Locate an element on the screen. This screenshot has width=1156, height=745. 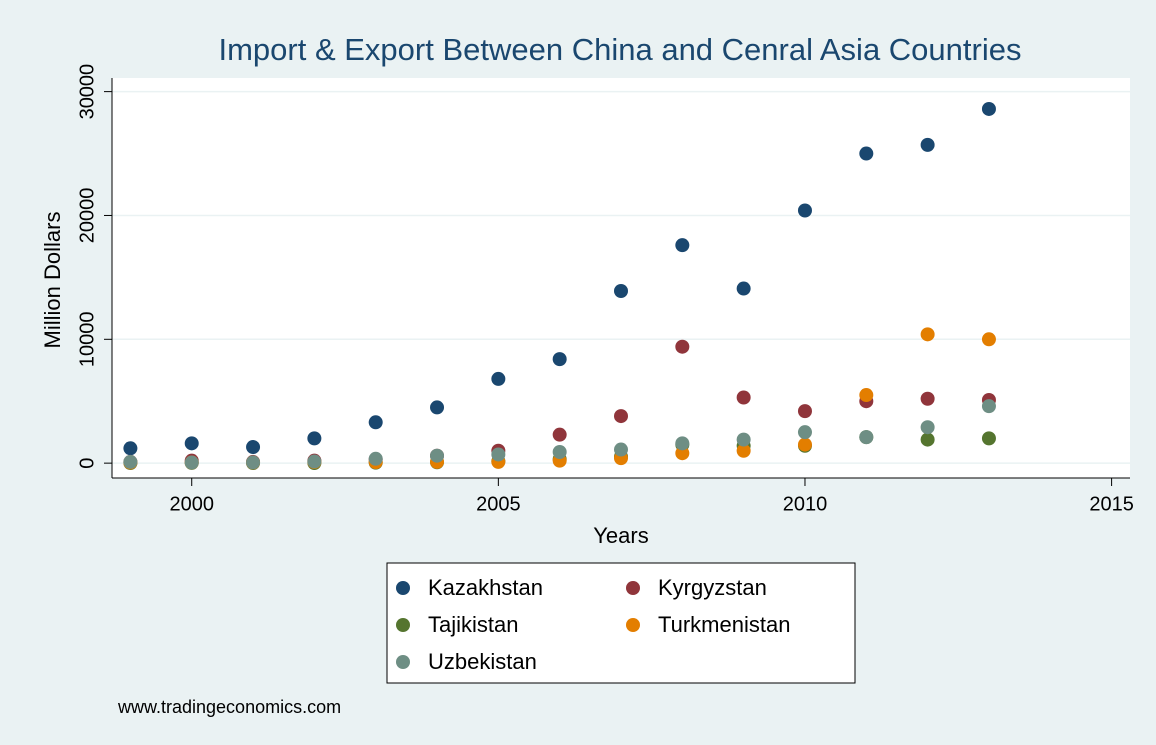
y-tick-label: 0 is located at coordinates (87, 463).